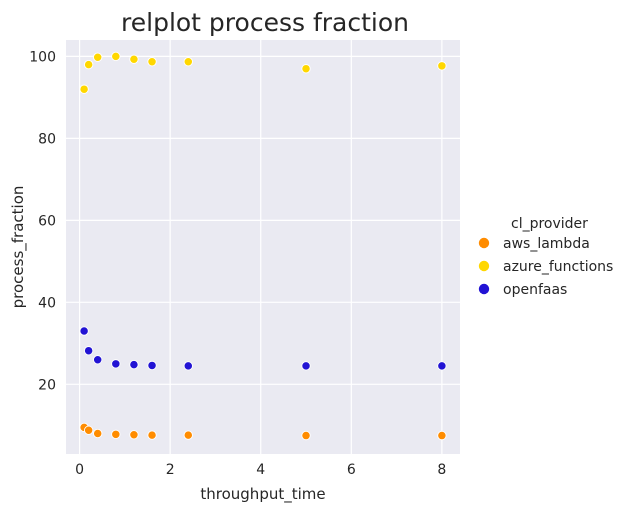 The width and height of the screenshot is (632, 512). What do you see at coordinates (263, 348) in the screenshot?
I see `series-openfaas` at bounding box center [263, 348].